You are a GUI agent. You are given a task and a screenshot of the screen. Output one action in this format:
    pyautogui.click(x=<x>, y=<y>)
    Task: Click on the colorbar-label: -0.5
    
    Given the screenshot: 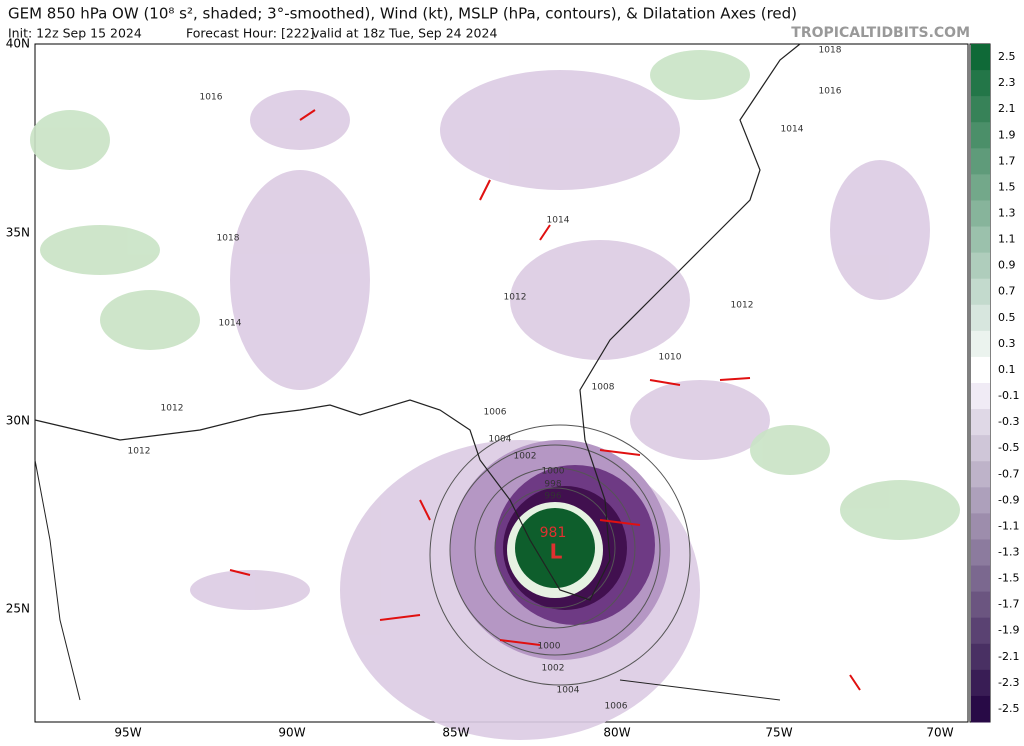 What is the action you would take?
    pyautogui.click(x=1008, y=447)
    